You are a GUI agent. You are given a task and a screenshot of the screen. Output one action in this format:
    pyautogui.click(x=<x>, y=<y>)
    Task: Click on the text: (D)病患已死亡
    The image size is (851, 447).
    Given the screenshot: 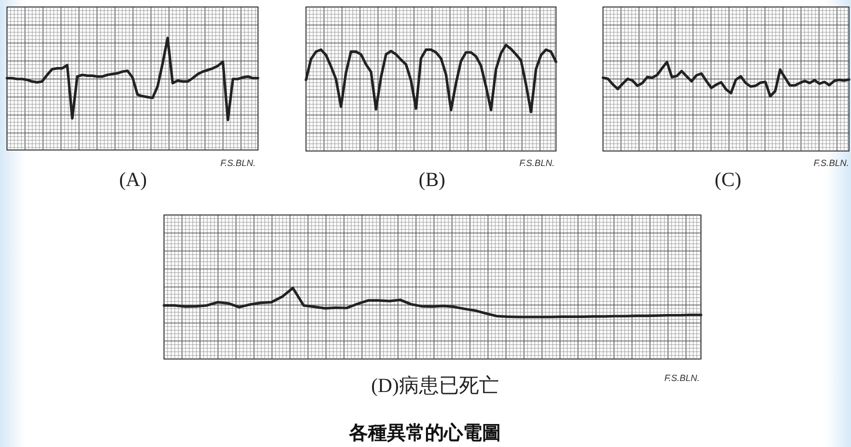 What is the action you would take?
    pyautogui.click(x=435, y=386)
    